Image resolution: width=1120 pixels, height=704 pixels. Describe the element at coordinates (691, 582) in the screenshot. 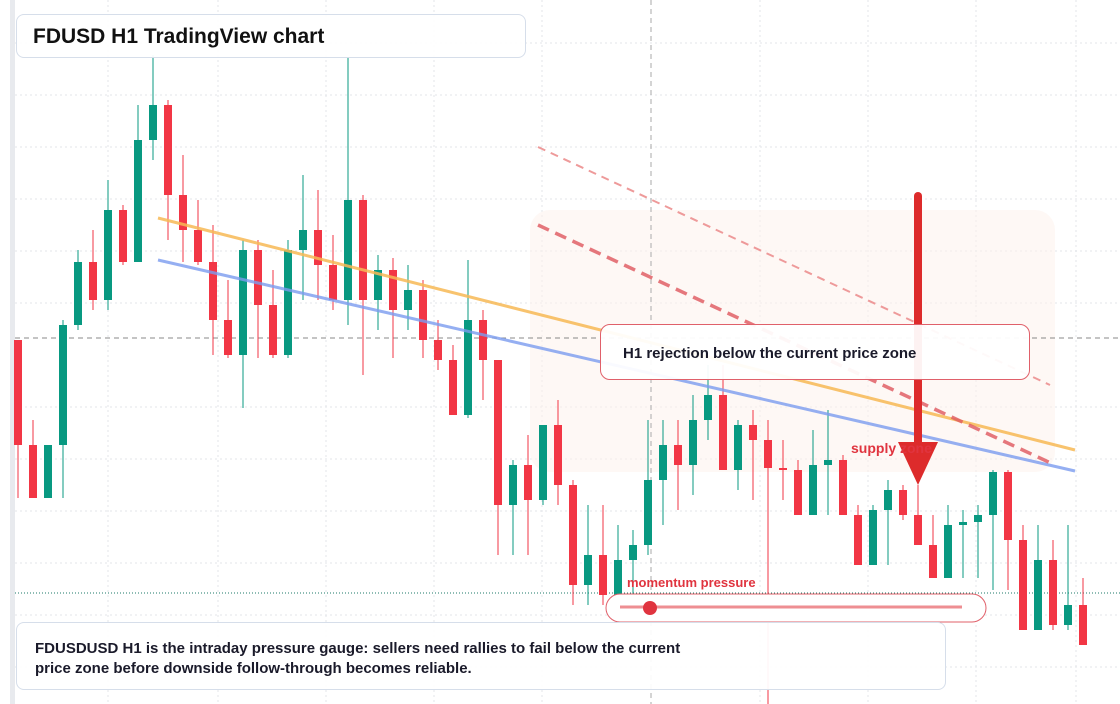

I see `momentum-label: momentum pressure` at that location.